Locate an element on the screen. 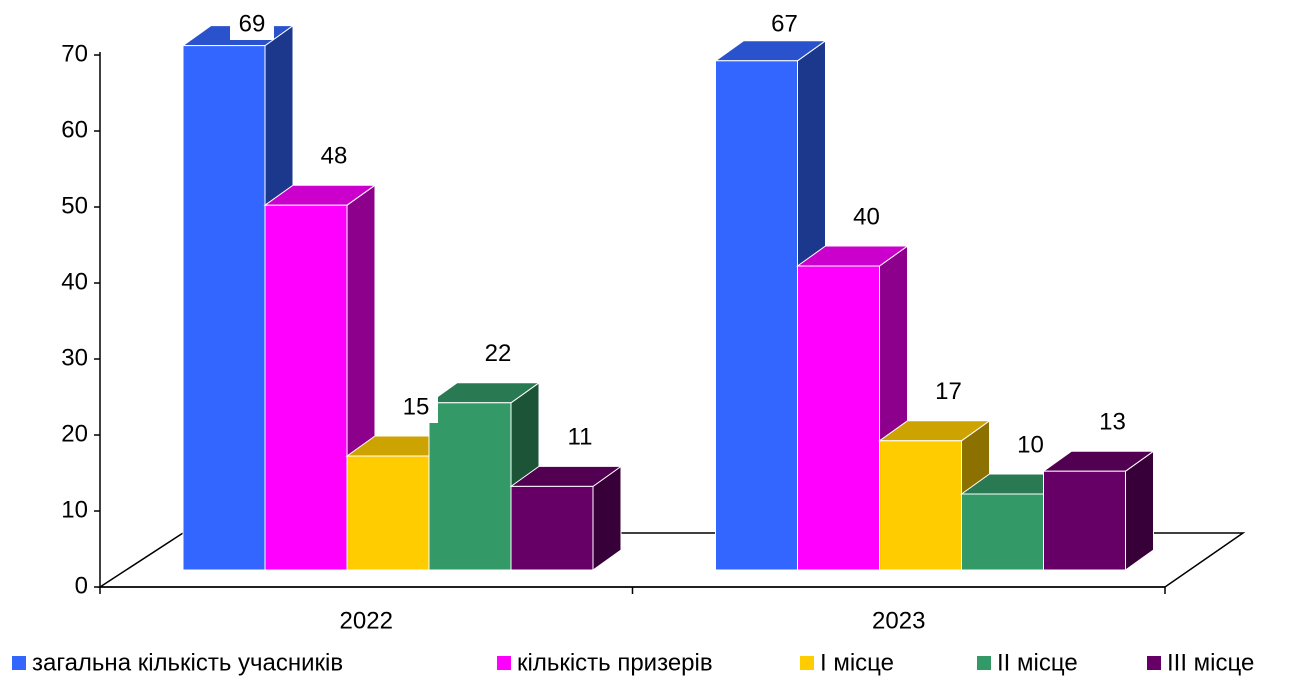 The width and height of the screenshot is (1297, 682). data-label: 17 is located at coordinates (948, 391).